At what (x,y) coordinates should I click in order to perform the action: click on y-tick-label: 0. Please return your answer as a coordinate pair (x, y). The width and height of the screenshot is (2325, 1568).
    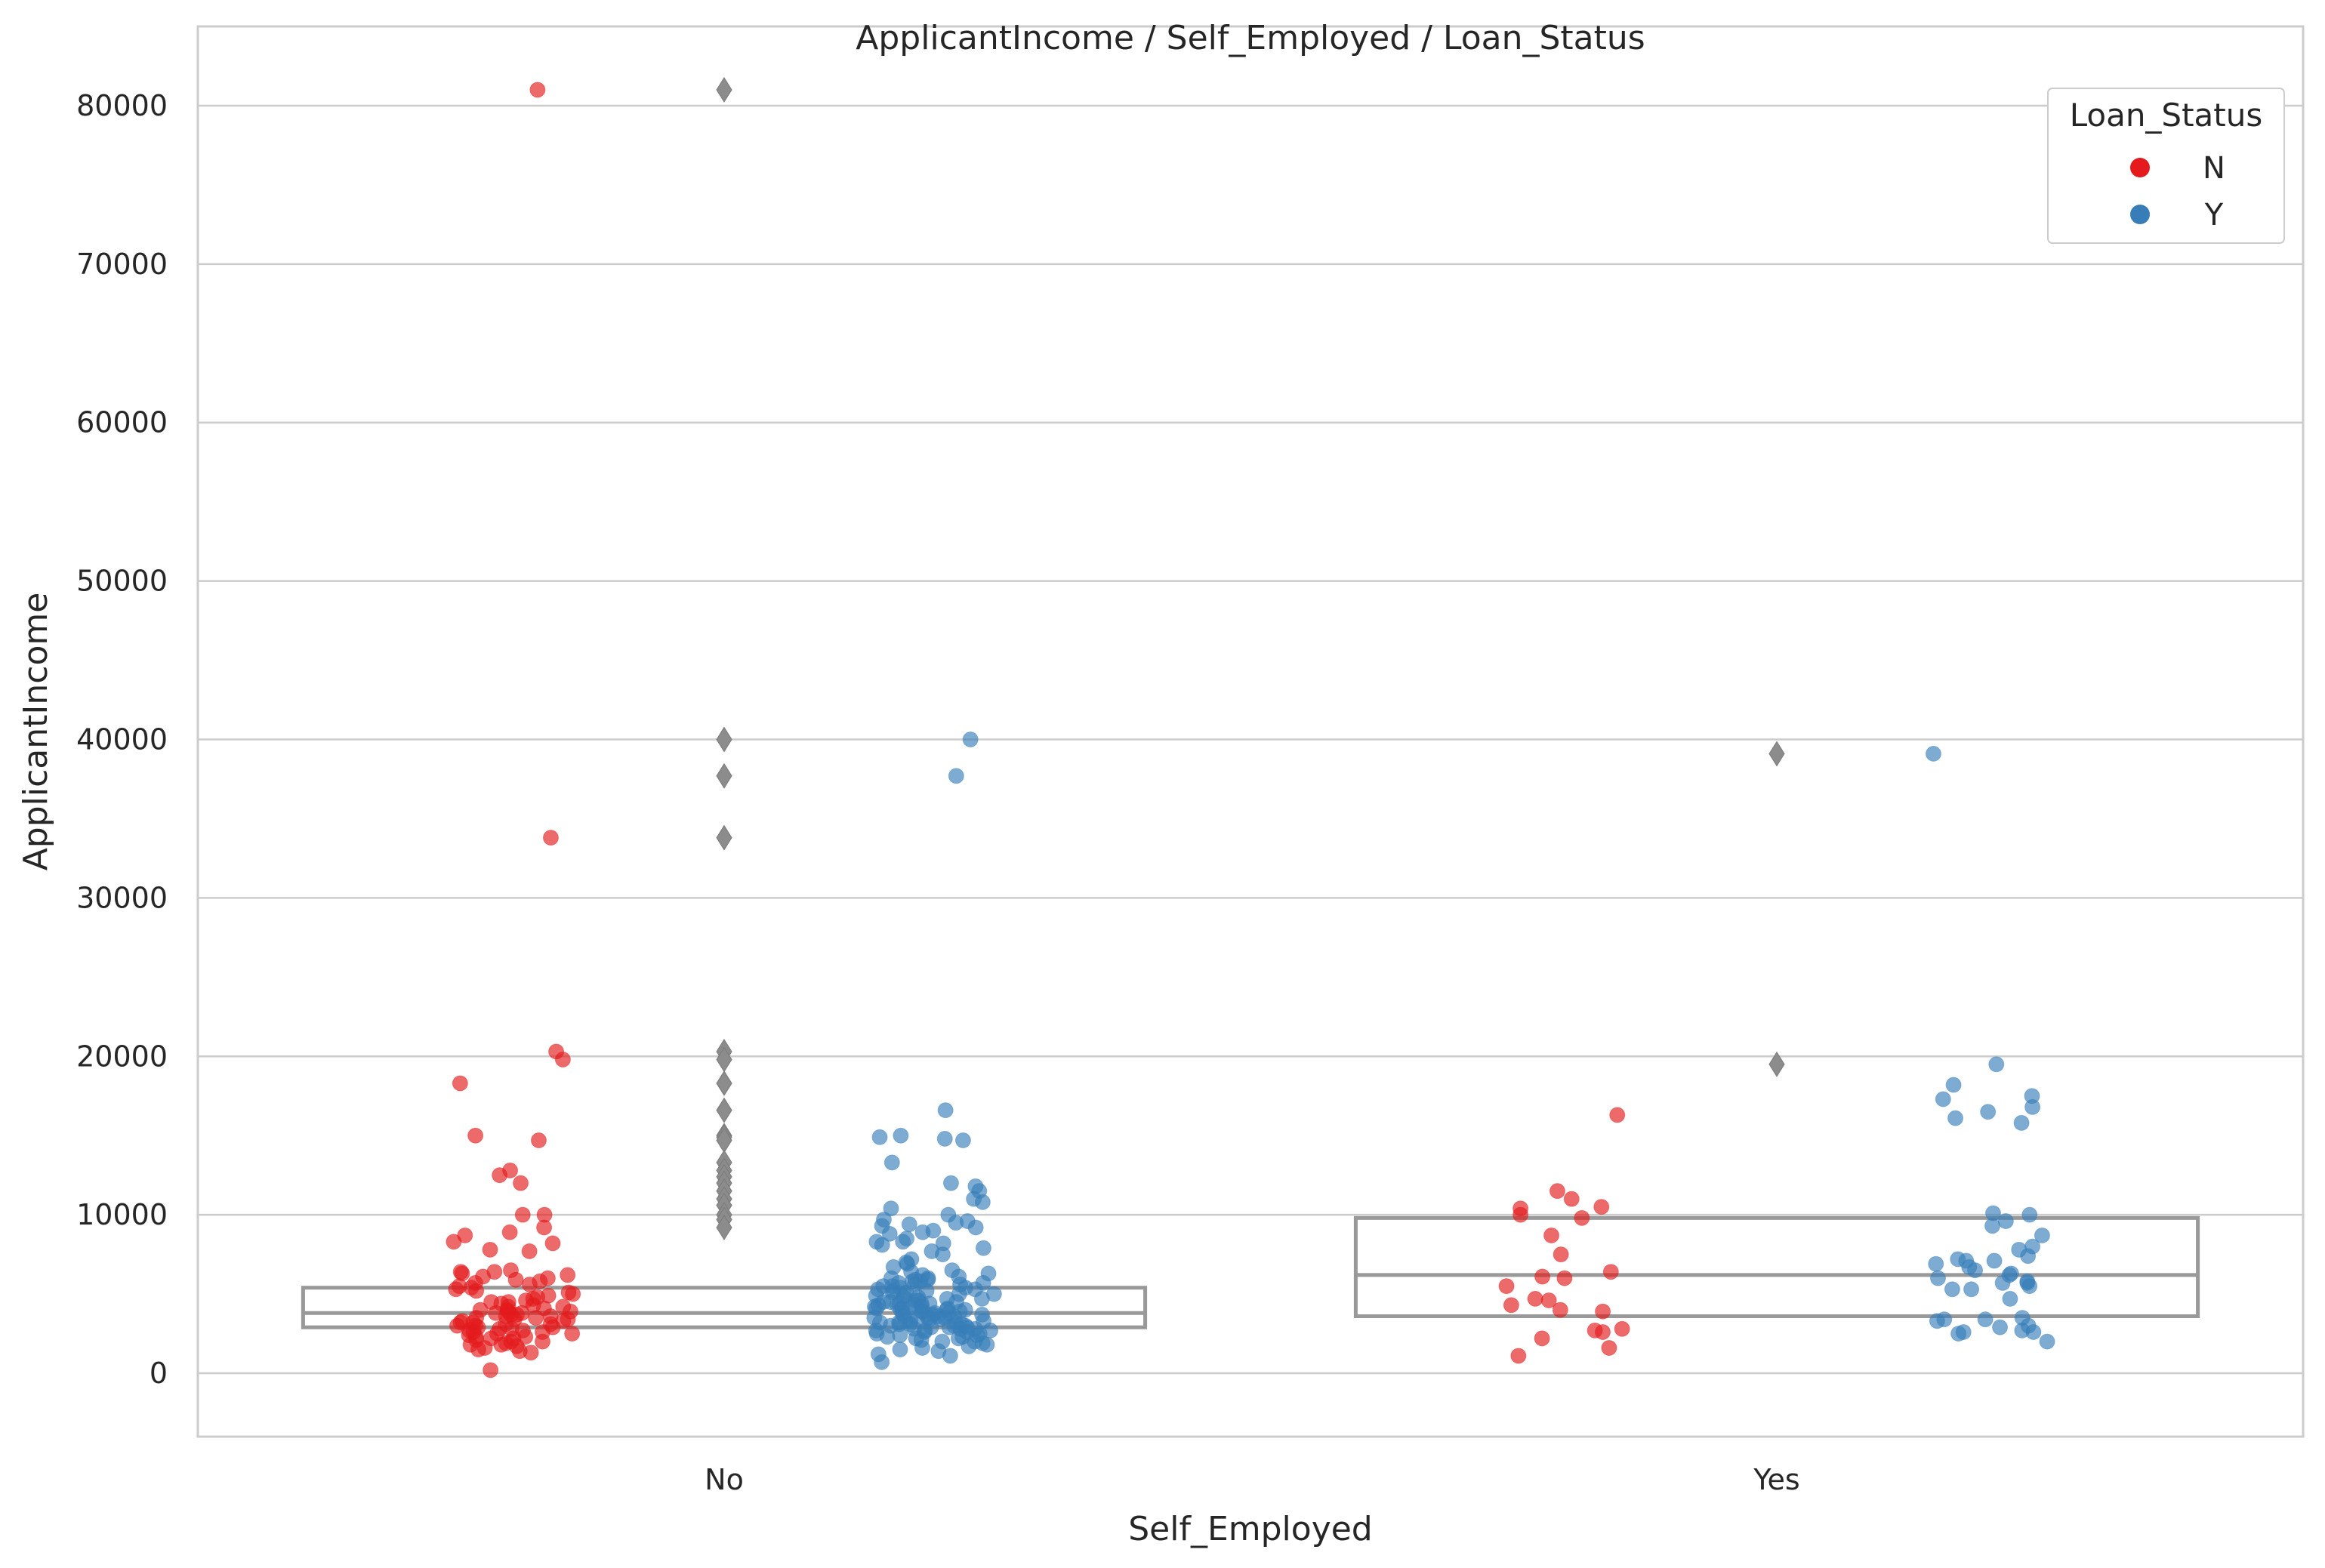
    Looking at the image, I should click on (159, 1373).